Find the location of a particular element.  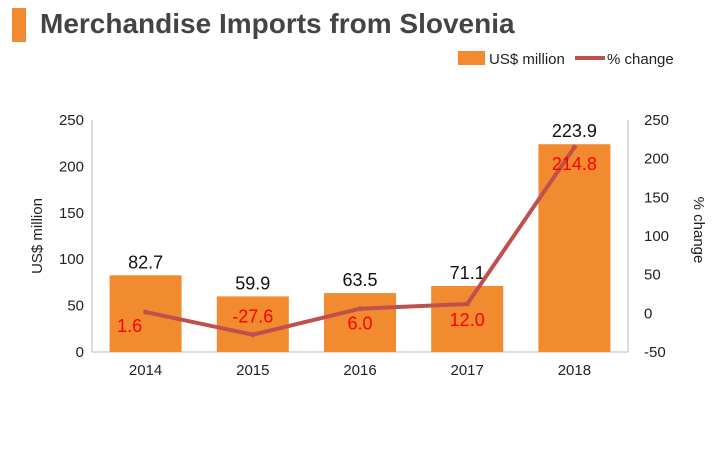

chart-title: Merchandise Imports from Slovenia is located at coordinates (277, 23).